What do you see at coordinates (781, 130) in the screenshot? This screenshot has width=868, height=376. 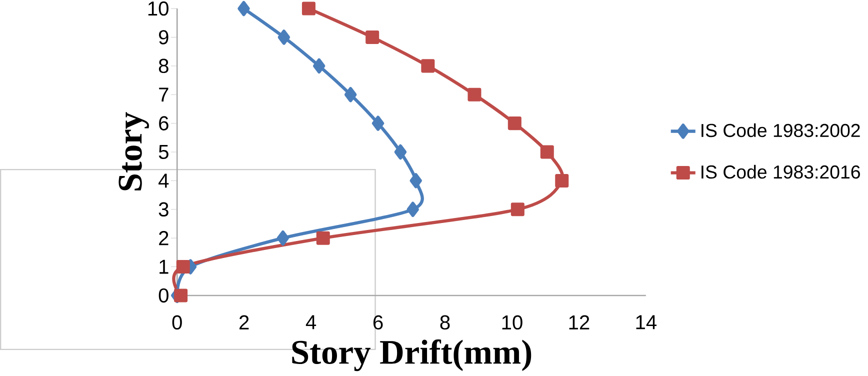 I see `legend-label: IS Code 1983:2002` at bounding box center [781, 130].